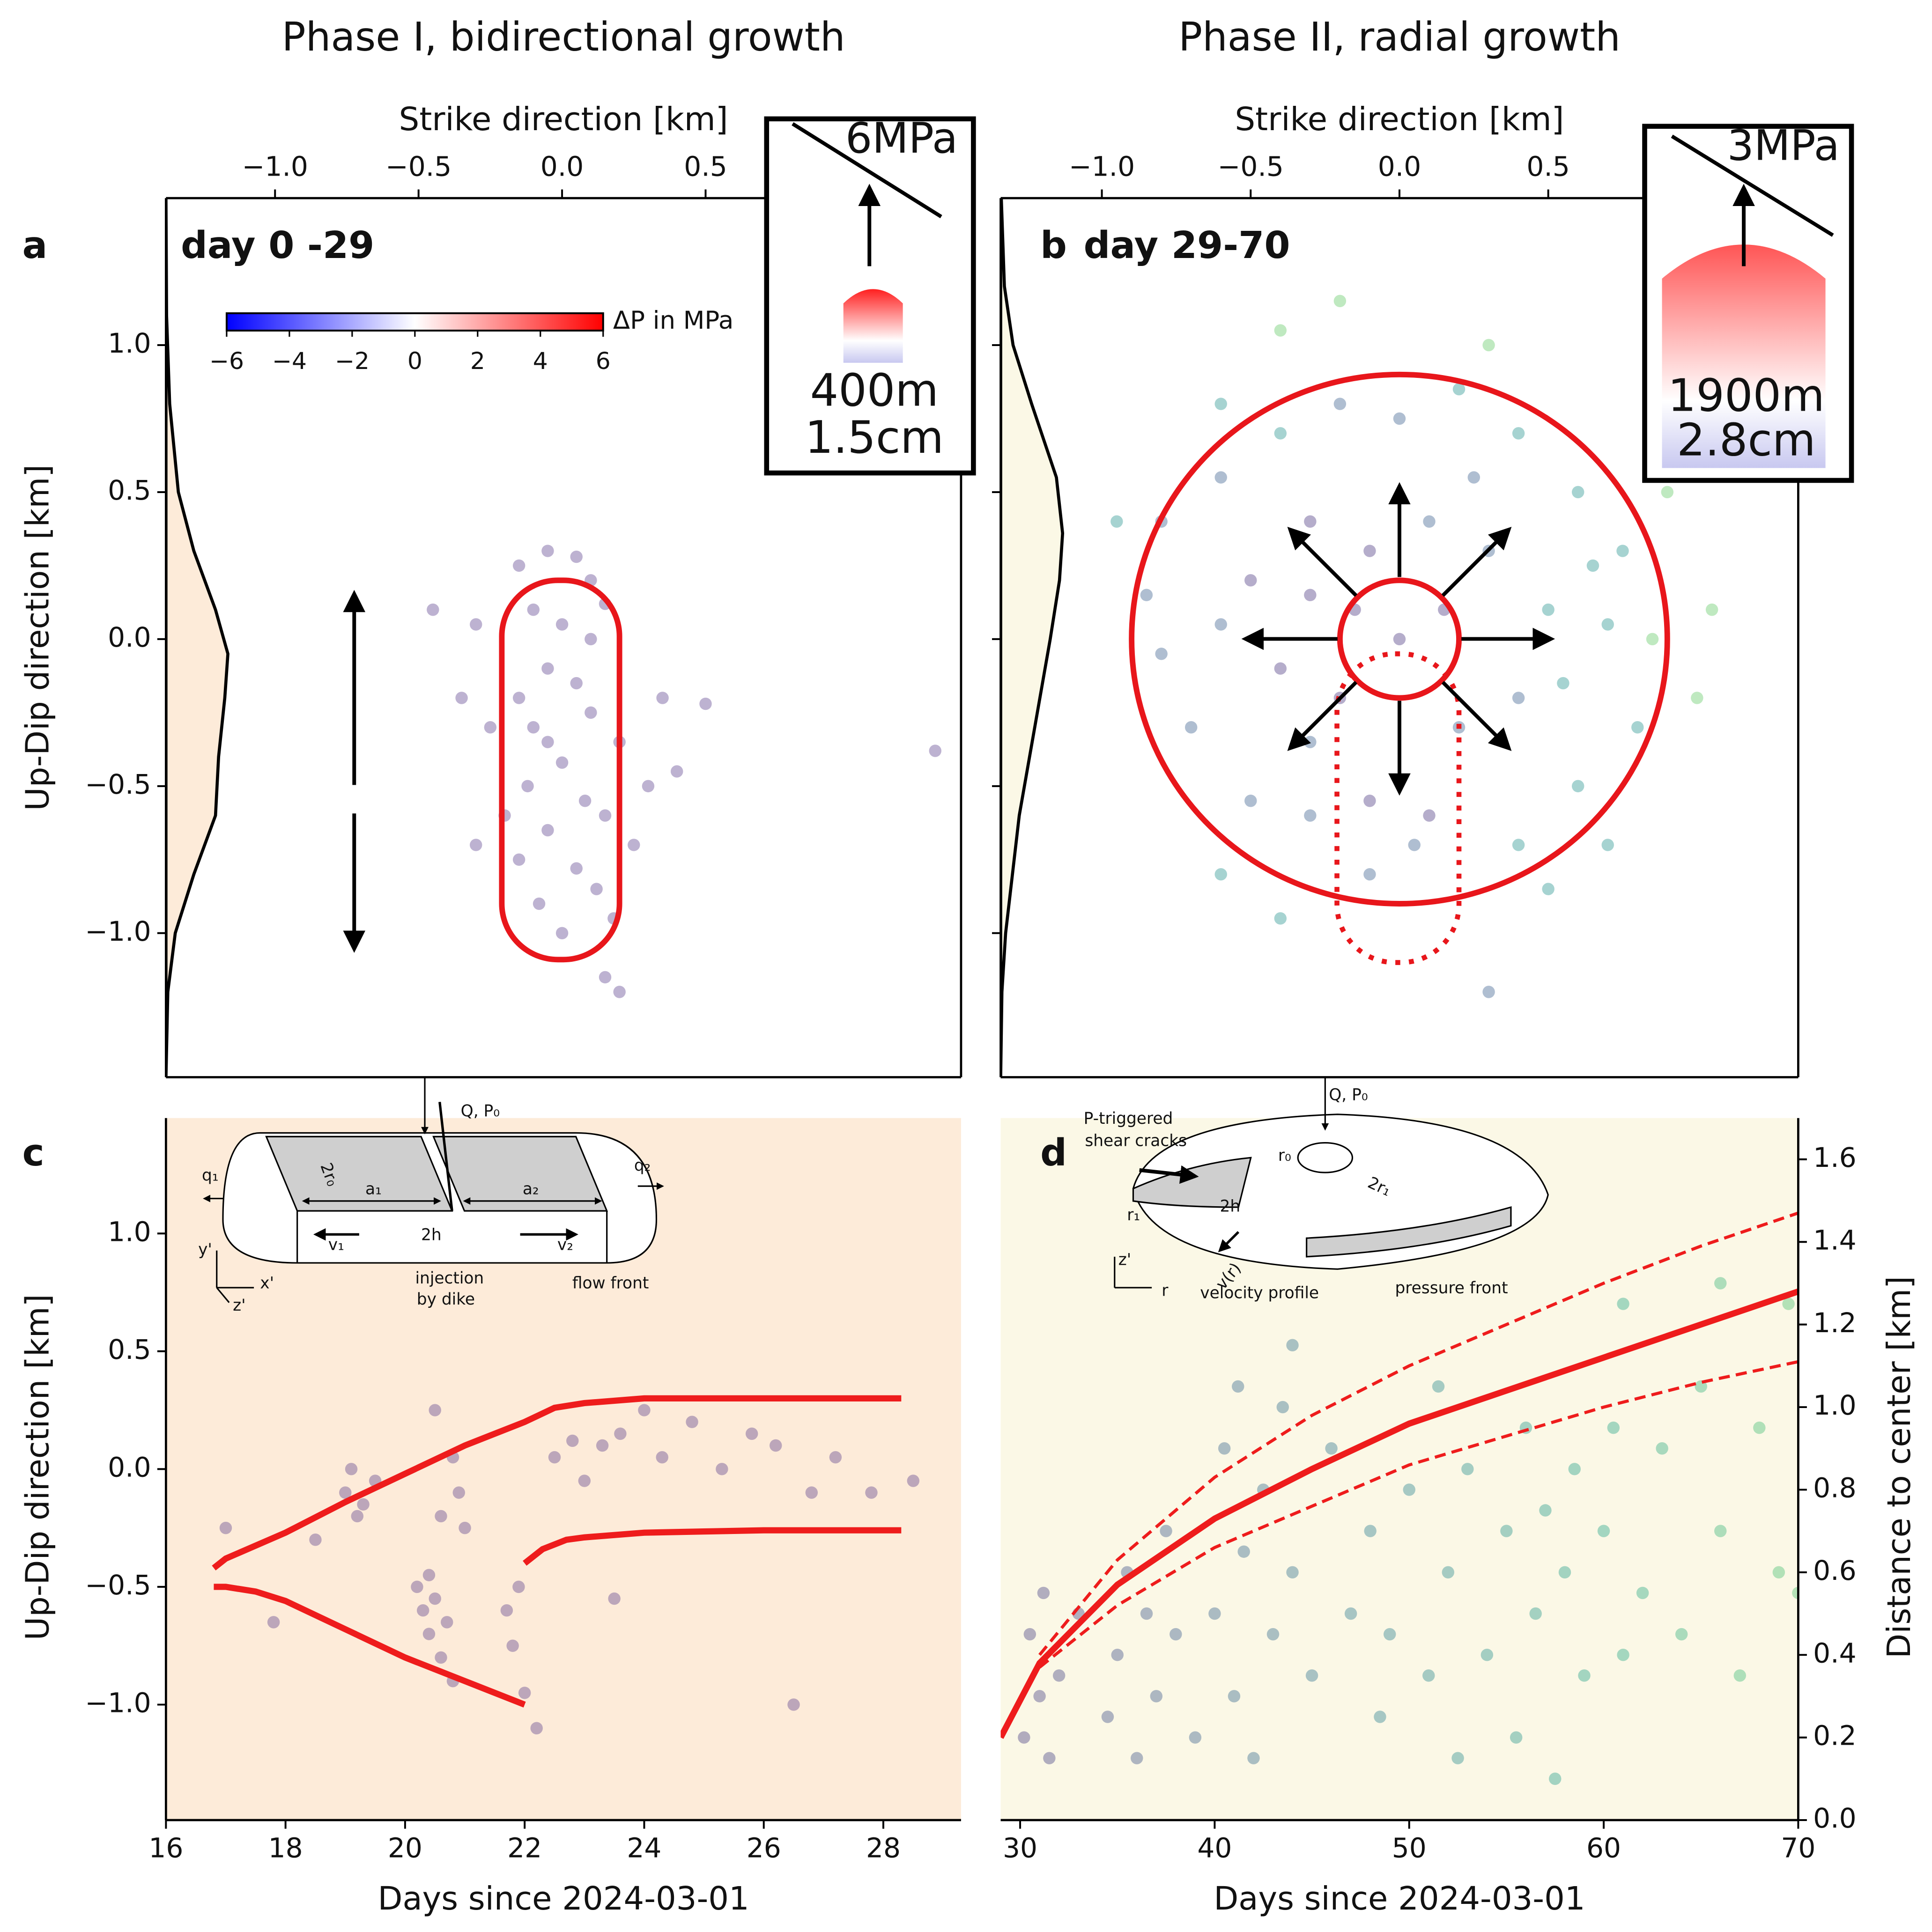 This screenshot has width=1932, height=1932. What do you see at coordinates (414, 361) in the screenshot?
I see `colorbar-tick-label: 0` at bounding box center [414, 361].